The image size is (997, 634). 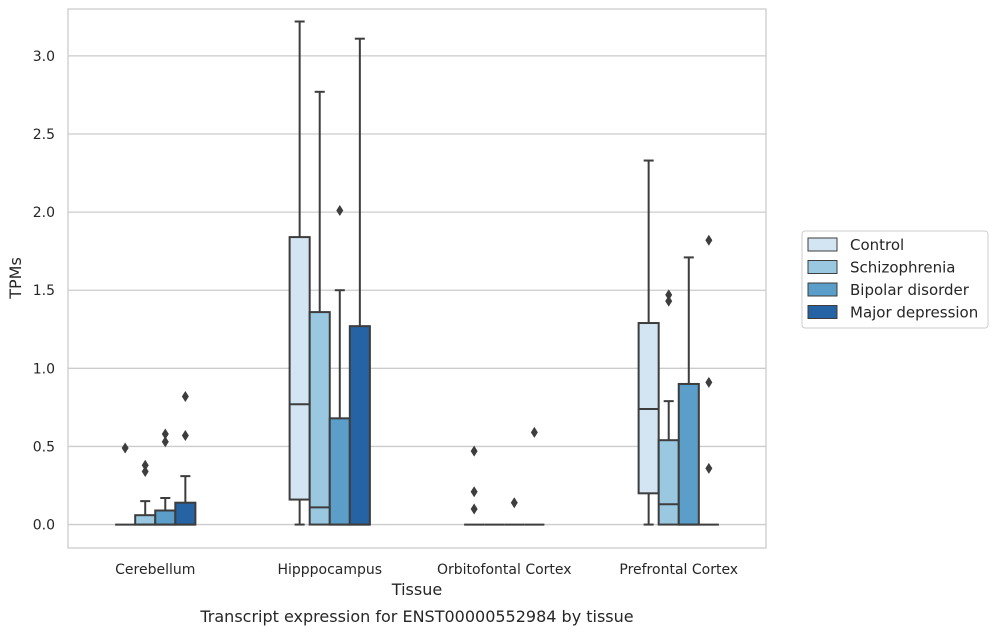 What do you see at coordinates (910, 290) in the screenshot?
I see `legend-label: Bipolar disorder` at bounding box center [910, 290].